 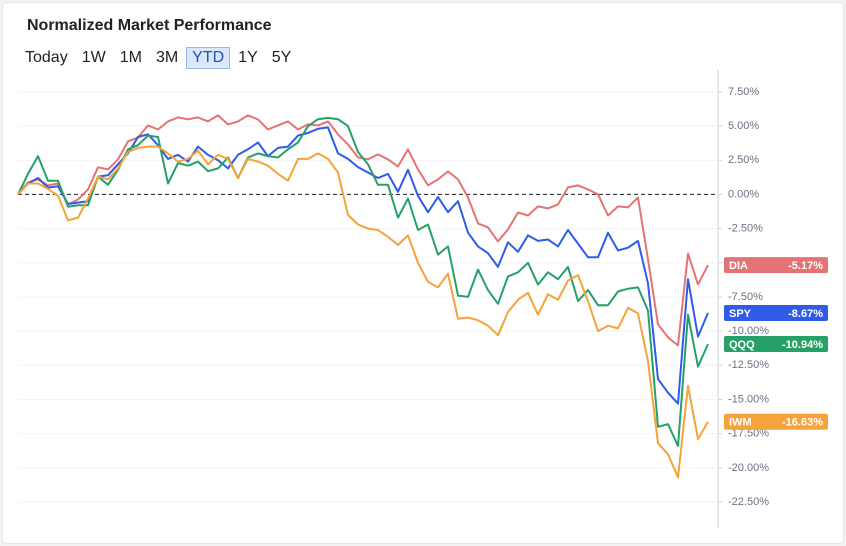 What do you see at coordinates (46, 58) in the screenshot?
I see `range-tab: Today` at bounding box center [46, 58].